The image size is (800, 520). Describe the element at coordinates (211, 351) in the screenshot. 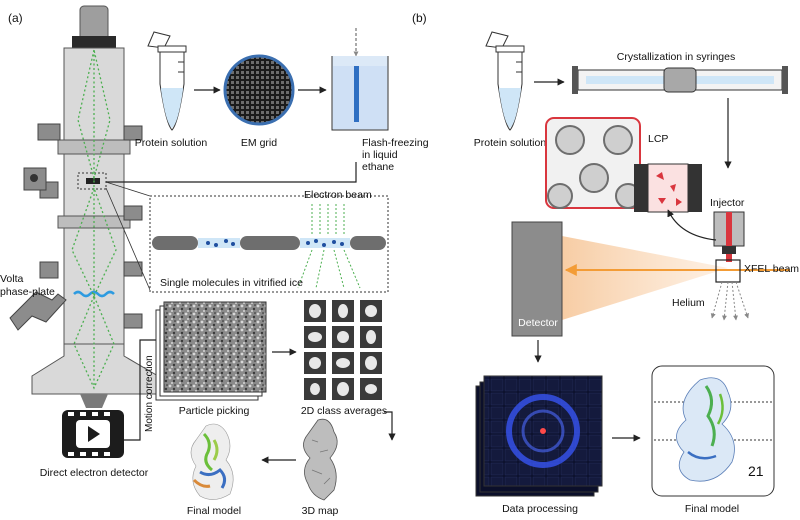

I see `particle-picking-micrographs` at that location.